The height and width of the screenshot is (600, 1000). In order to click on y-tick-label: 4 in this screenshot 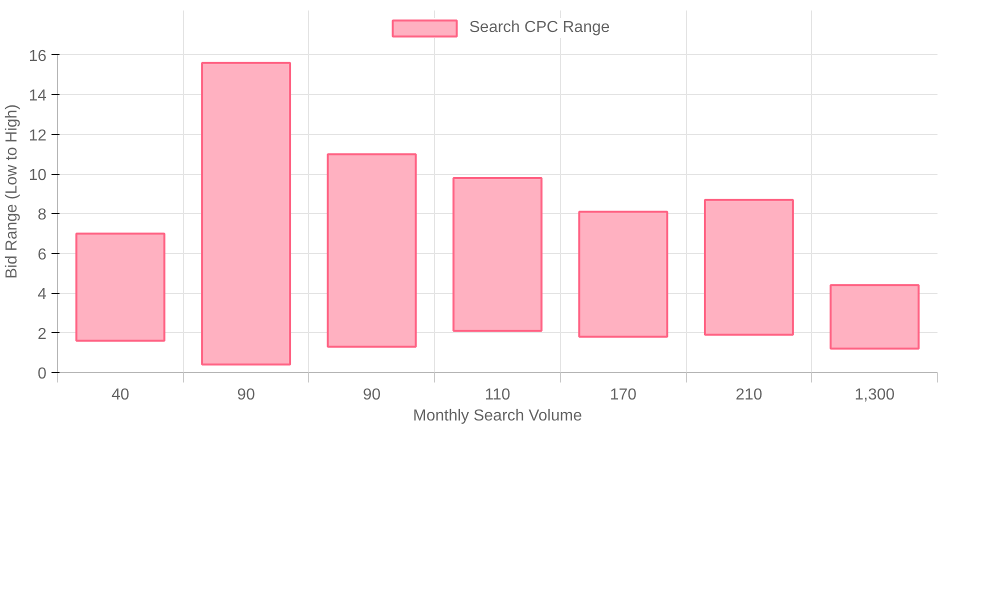, I will do `click(42, 295)`.